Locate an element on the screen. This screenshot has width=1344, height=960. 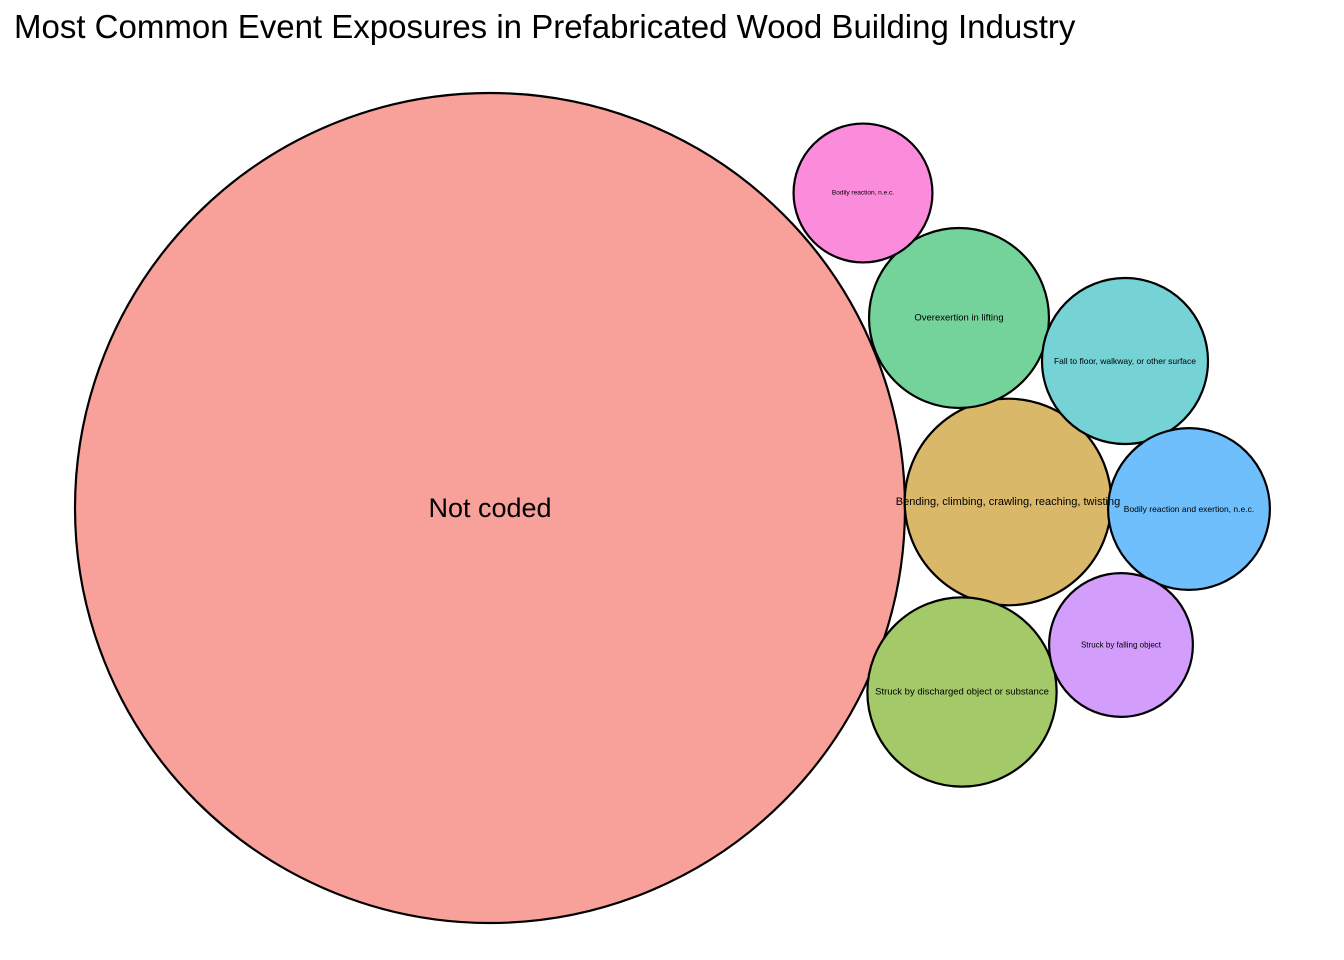
bubble-label-fall-to-floor-walkway-or-other-surface: Fall to floor, walkway, or other surface is located at coordinates (1125, 361).